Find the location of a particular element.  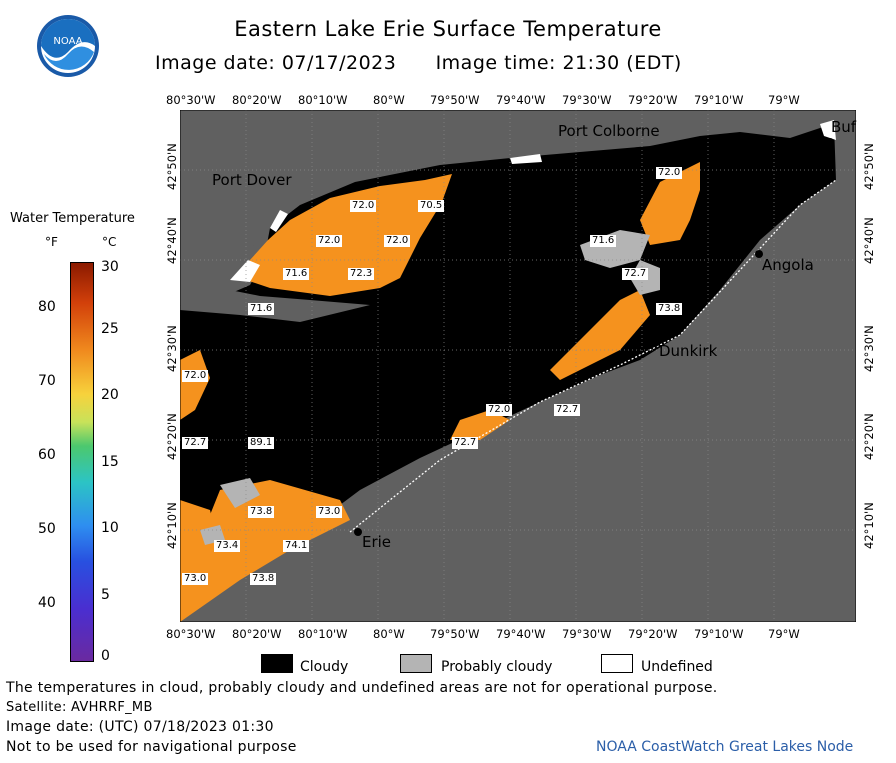

city-label-erie: Erie is located at coordinates (377, 542).